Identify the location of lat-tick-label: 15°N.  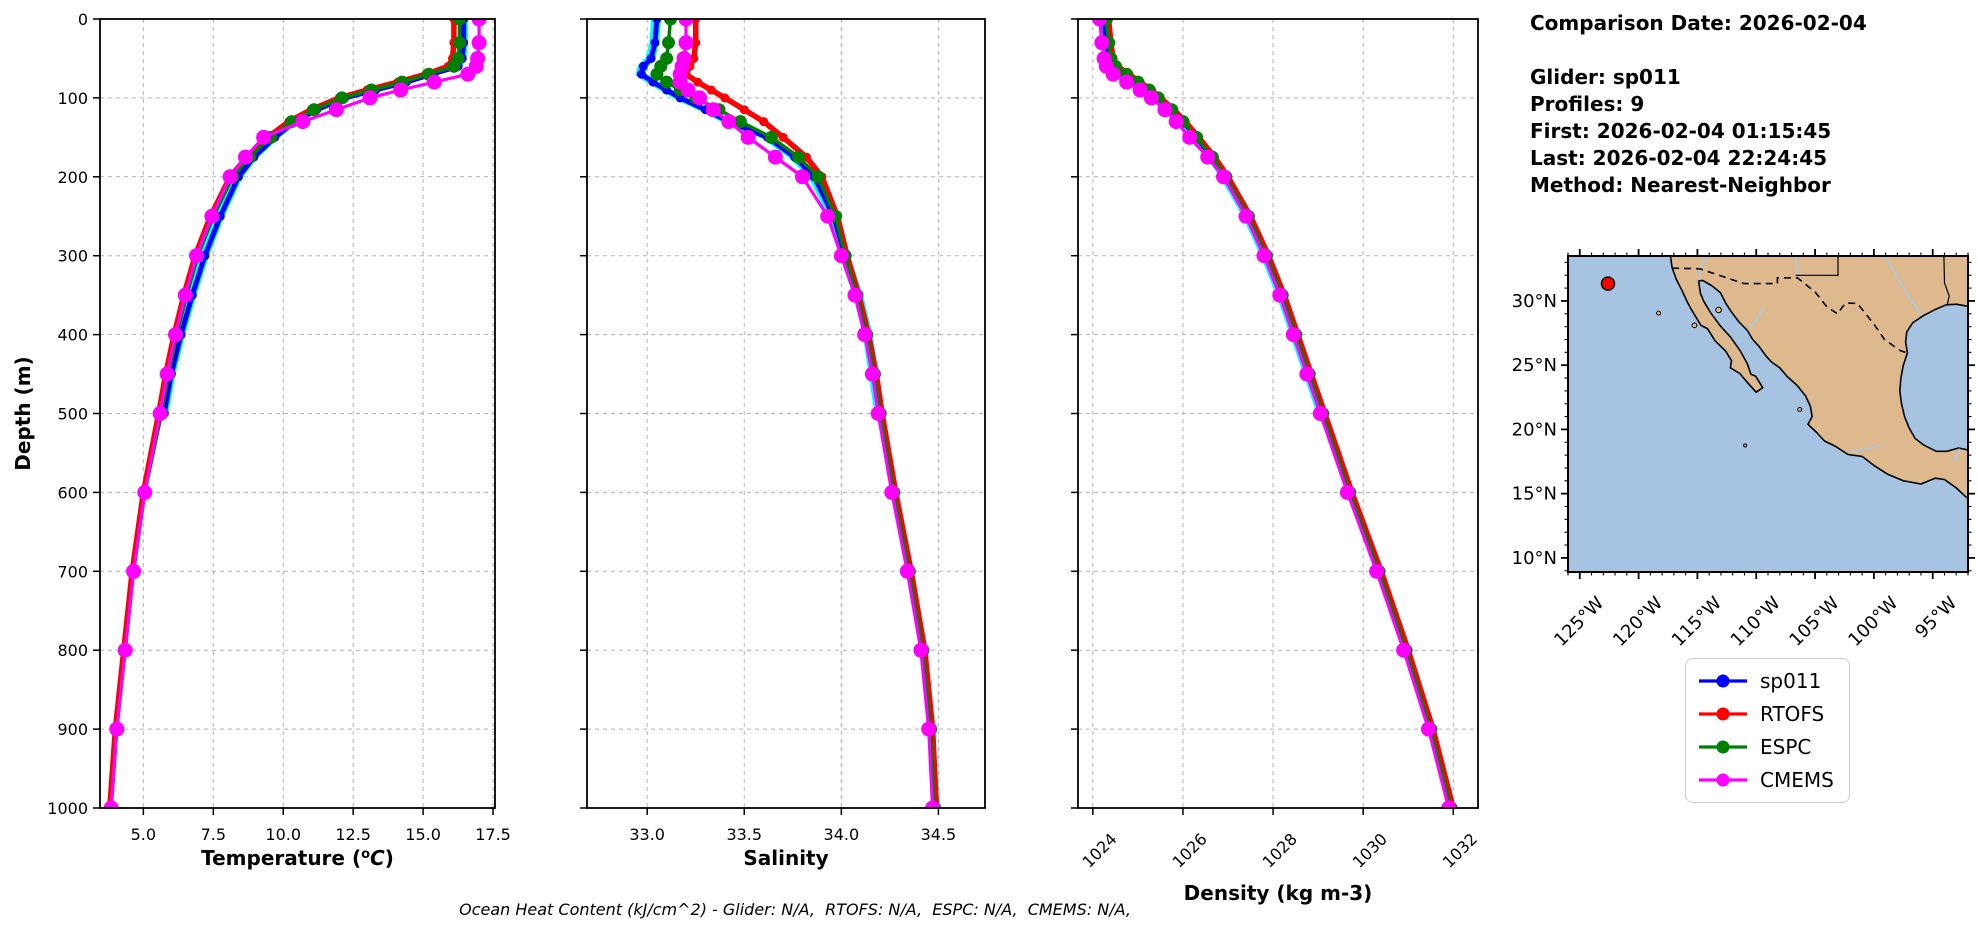
(1534, 494).